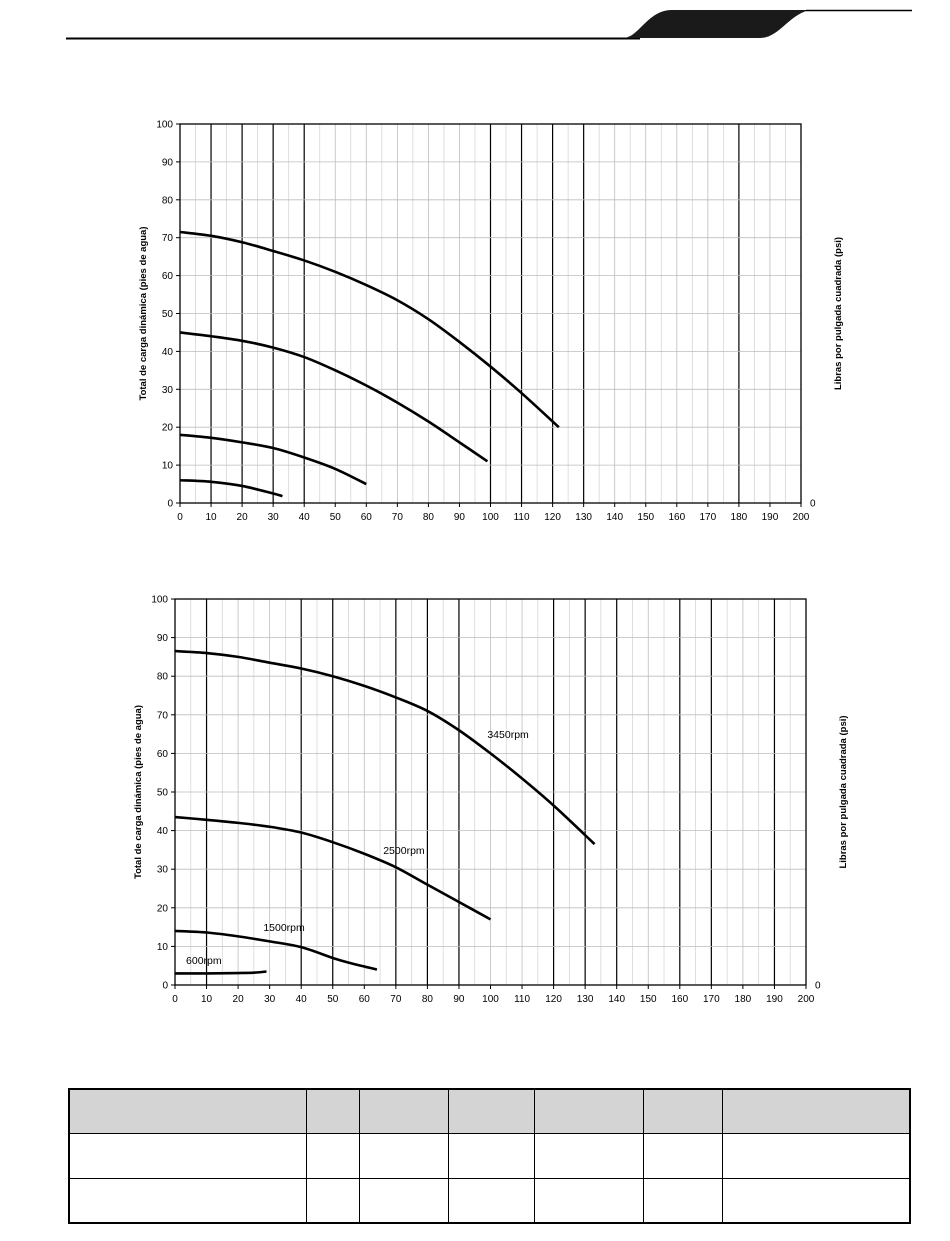 The width and height of the screenshot is (950, 1241). Describe the element at coordinates (718, 24) in the screenshot. I see `header-tab` at that location.